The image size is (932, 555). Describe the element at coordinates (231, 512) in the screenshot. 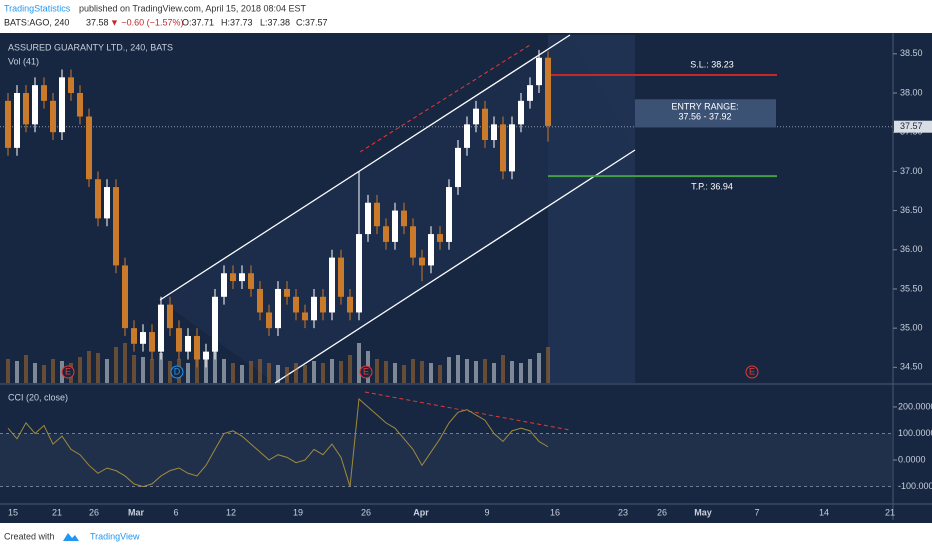

I see `x-tick-label: 12` at that location.